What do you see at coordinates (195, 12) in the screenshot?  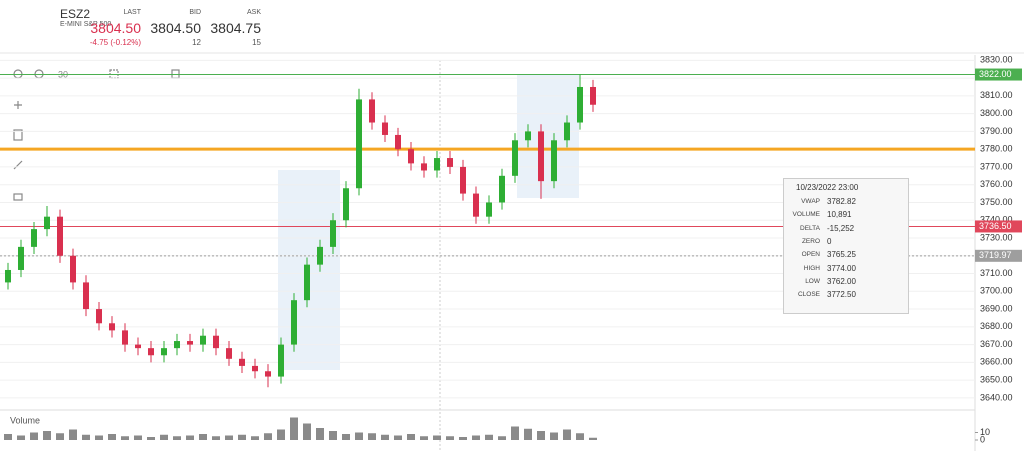 I see `bid-label: BID` at bounding box center [195, 12].